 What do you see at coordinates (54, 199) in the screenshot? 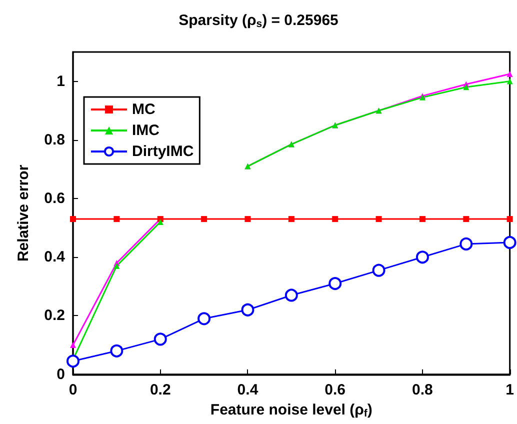
I see `y-tick-label: 0.6` at bounding box center [54, 199].